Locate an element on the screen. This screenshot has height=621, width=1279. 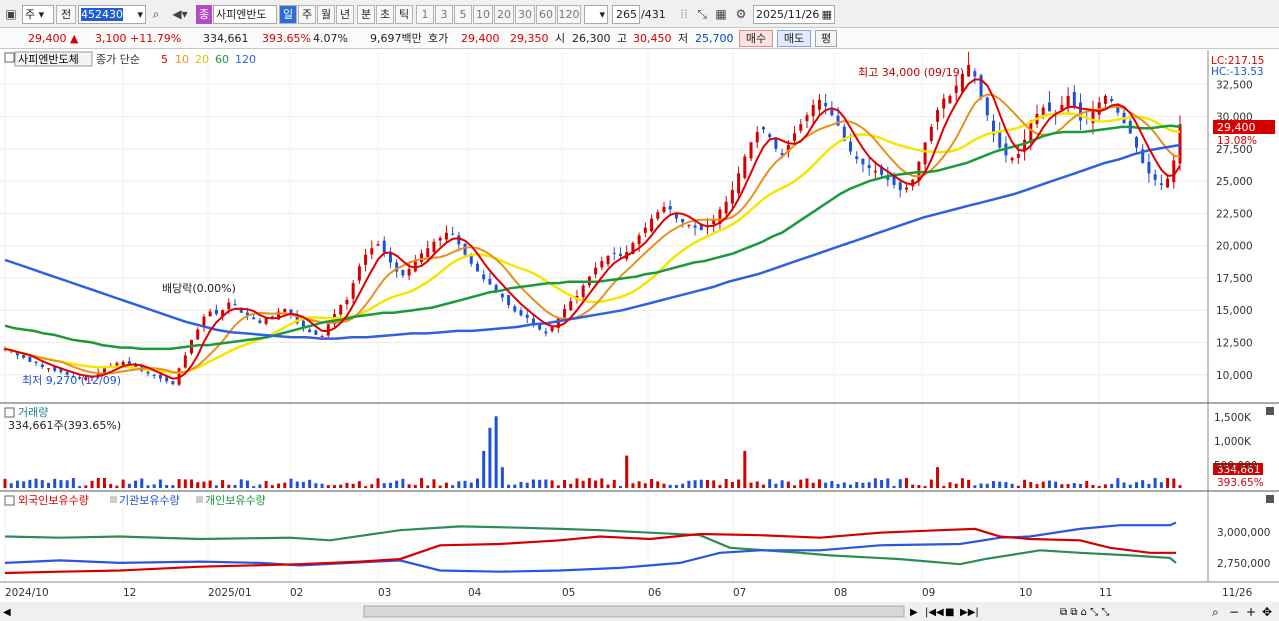
count-60: 60 is located at coordinates (546, 14).